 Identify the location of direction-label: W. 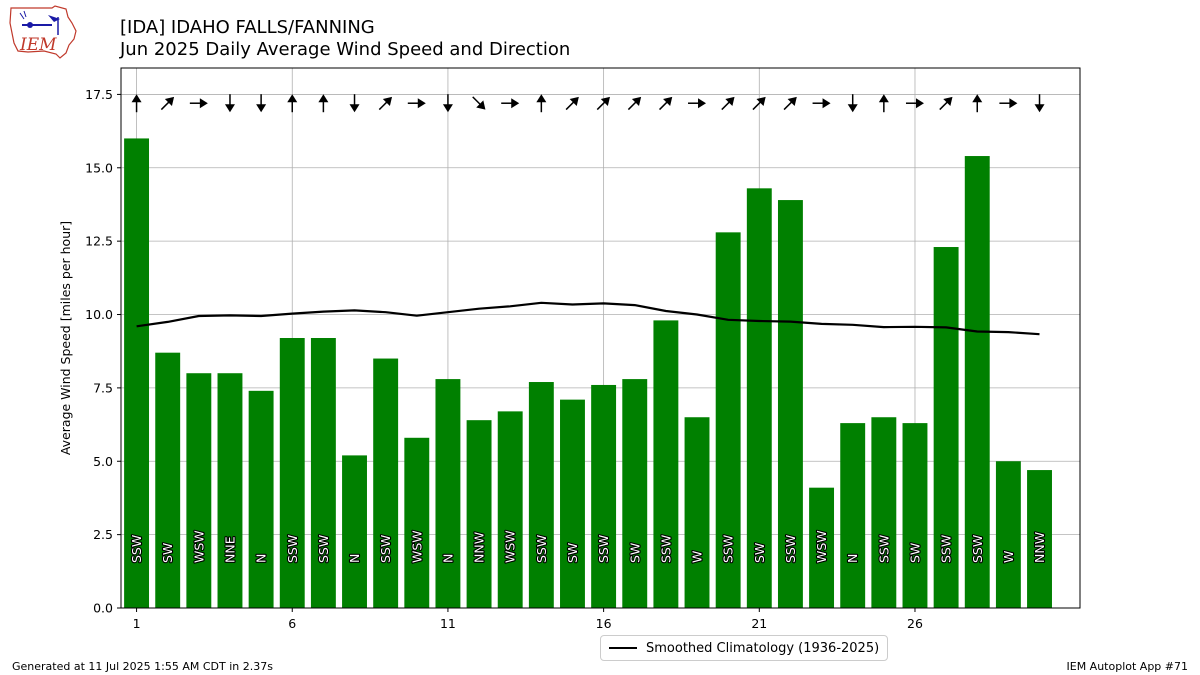
(697, 557).